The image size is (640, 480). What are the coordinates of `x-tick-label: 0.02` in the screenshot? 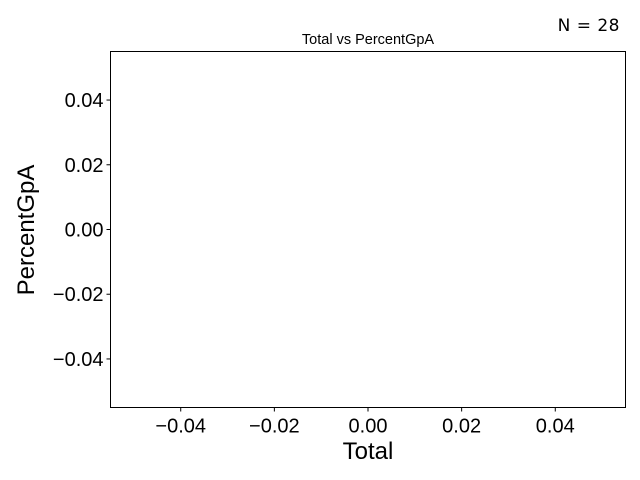 It's located at (461, 427).